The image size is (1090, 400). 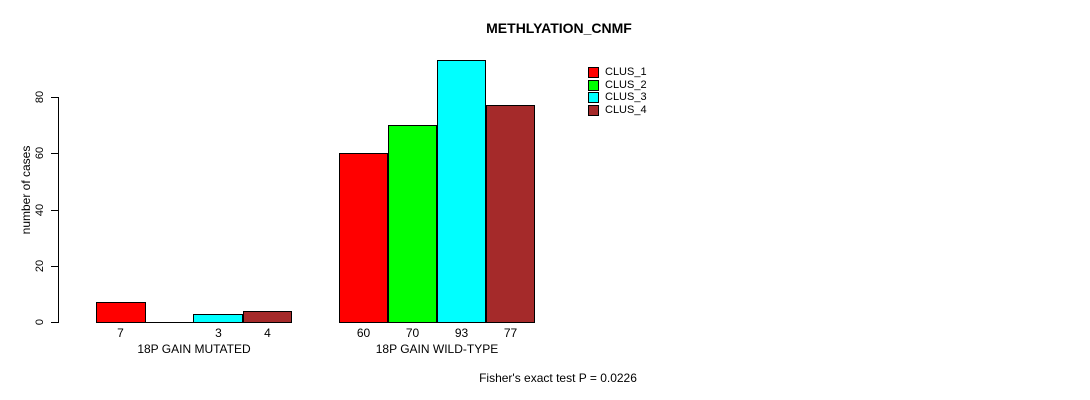 I want to click on bar-value-label: 60, so click(x=363, y=333).